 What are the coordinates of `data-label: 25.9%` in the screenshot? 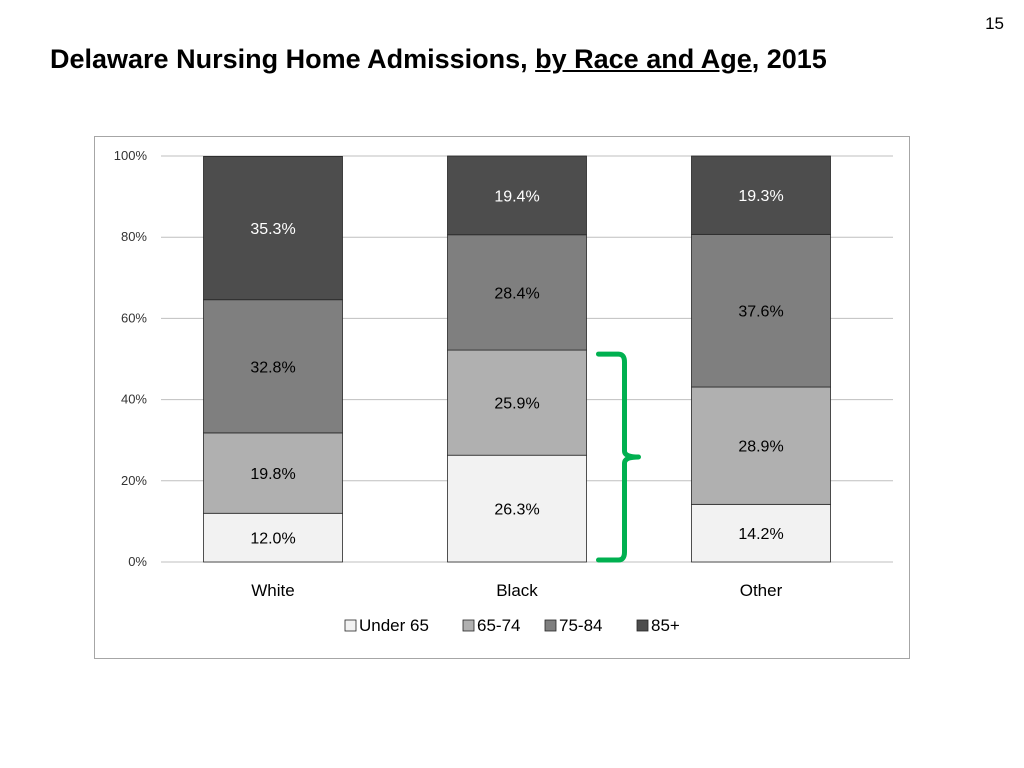 It's located at (516, 404).